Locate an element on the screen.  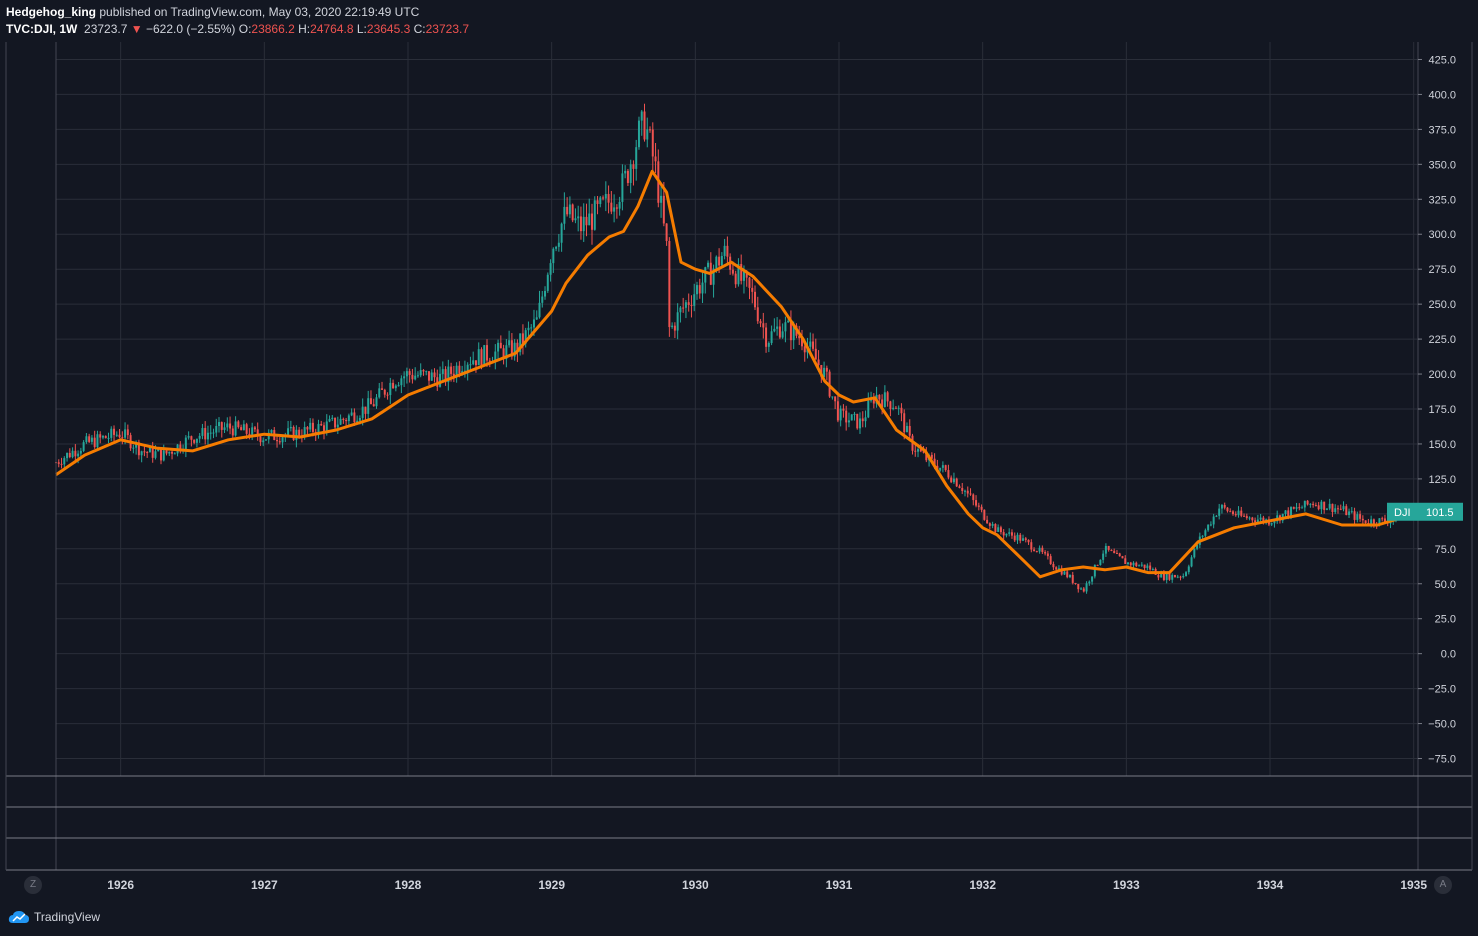
symbol-label: TVC:DJI, 1W is located at coordinates (42, 29).